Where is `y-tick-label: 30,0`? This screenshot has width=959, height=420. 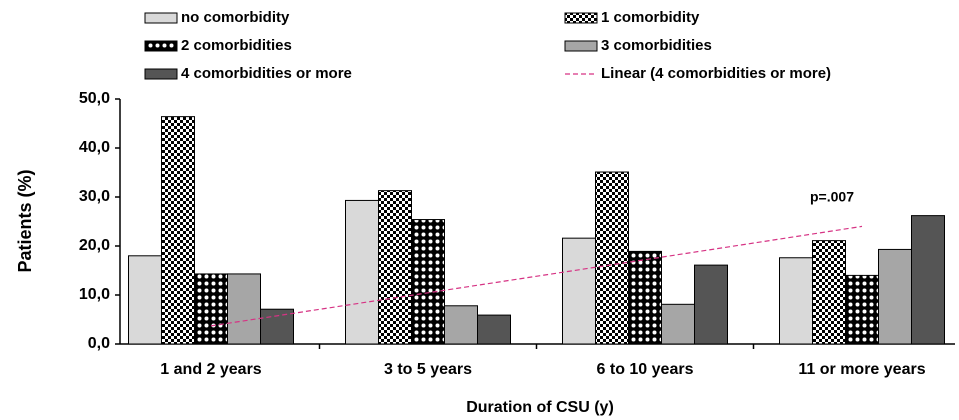 y-tick-label: 30,0 is located at coordinates (94, 196).